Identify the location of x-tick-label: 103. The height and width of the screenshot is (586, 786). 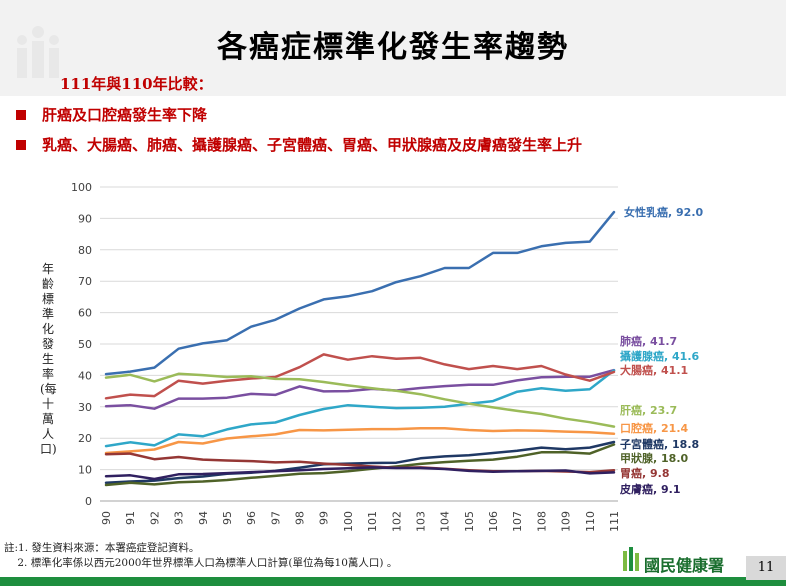
(420, 521).